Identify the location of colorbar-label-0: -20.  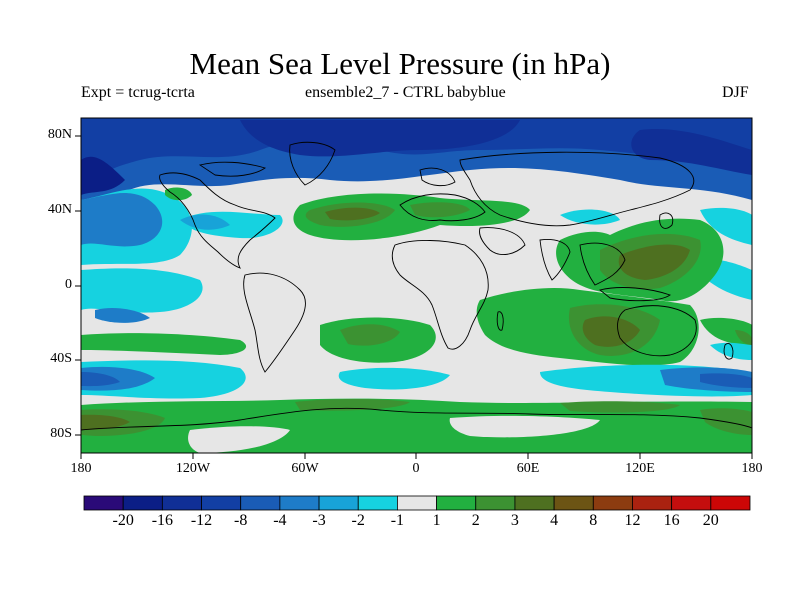
(123, 520).